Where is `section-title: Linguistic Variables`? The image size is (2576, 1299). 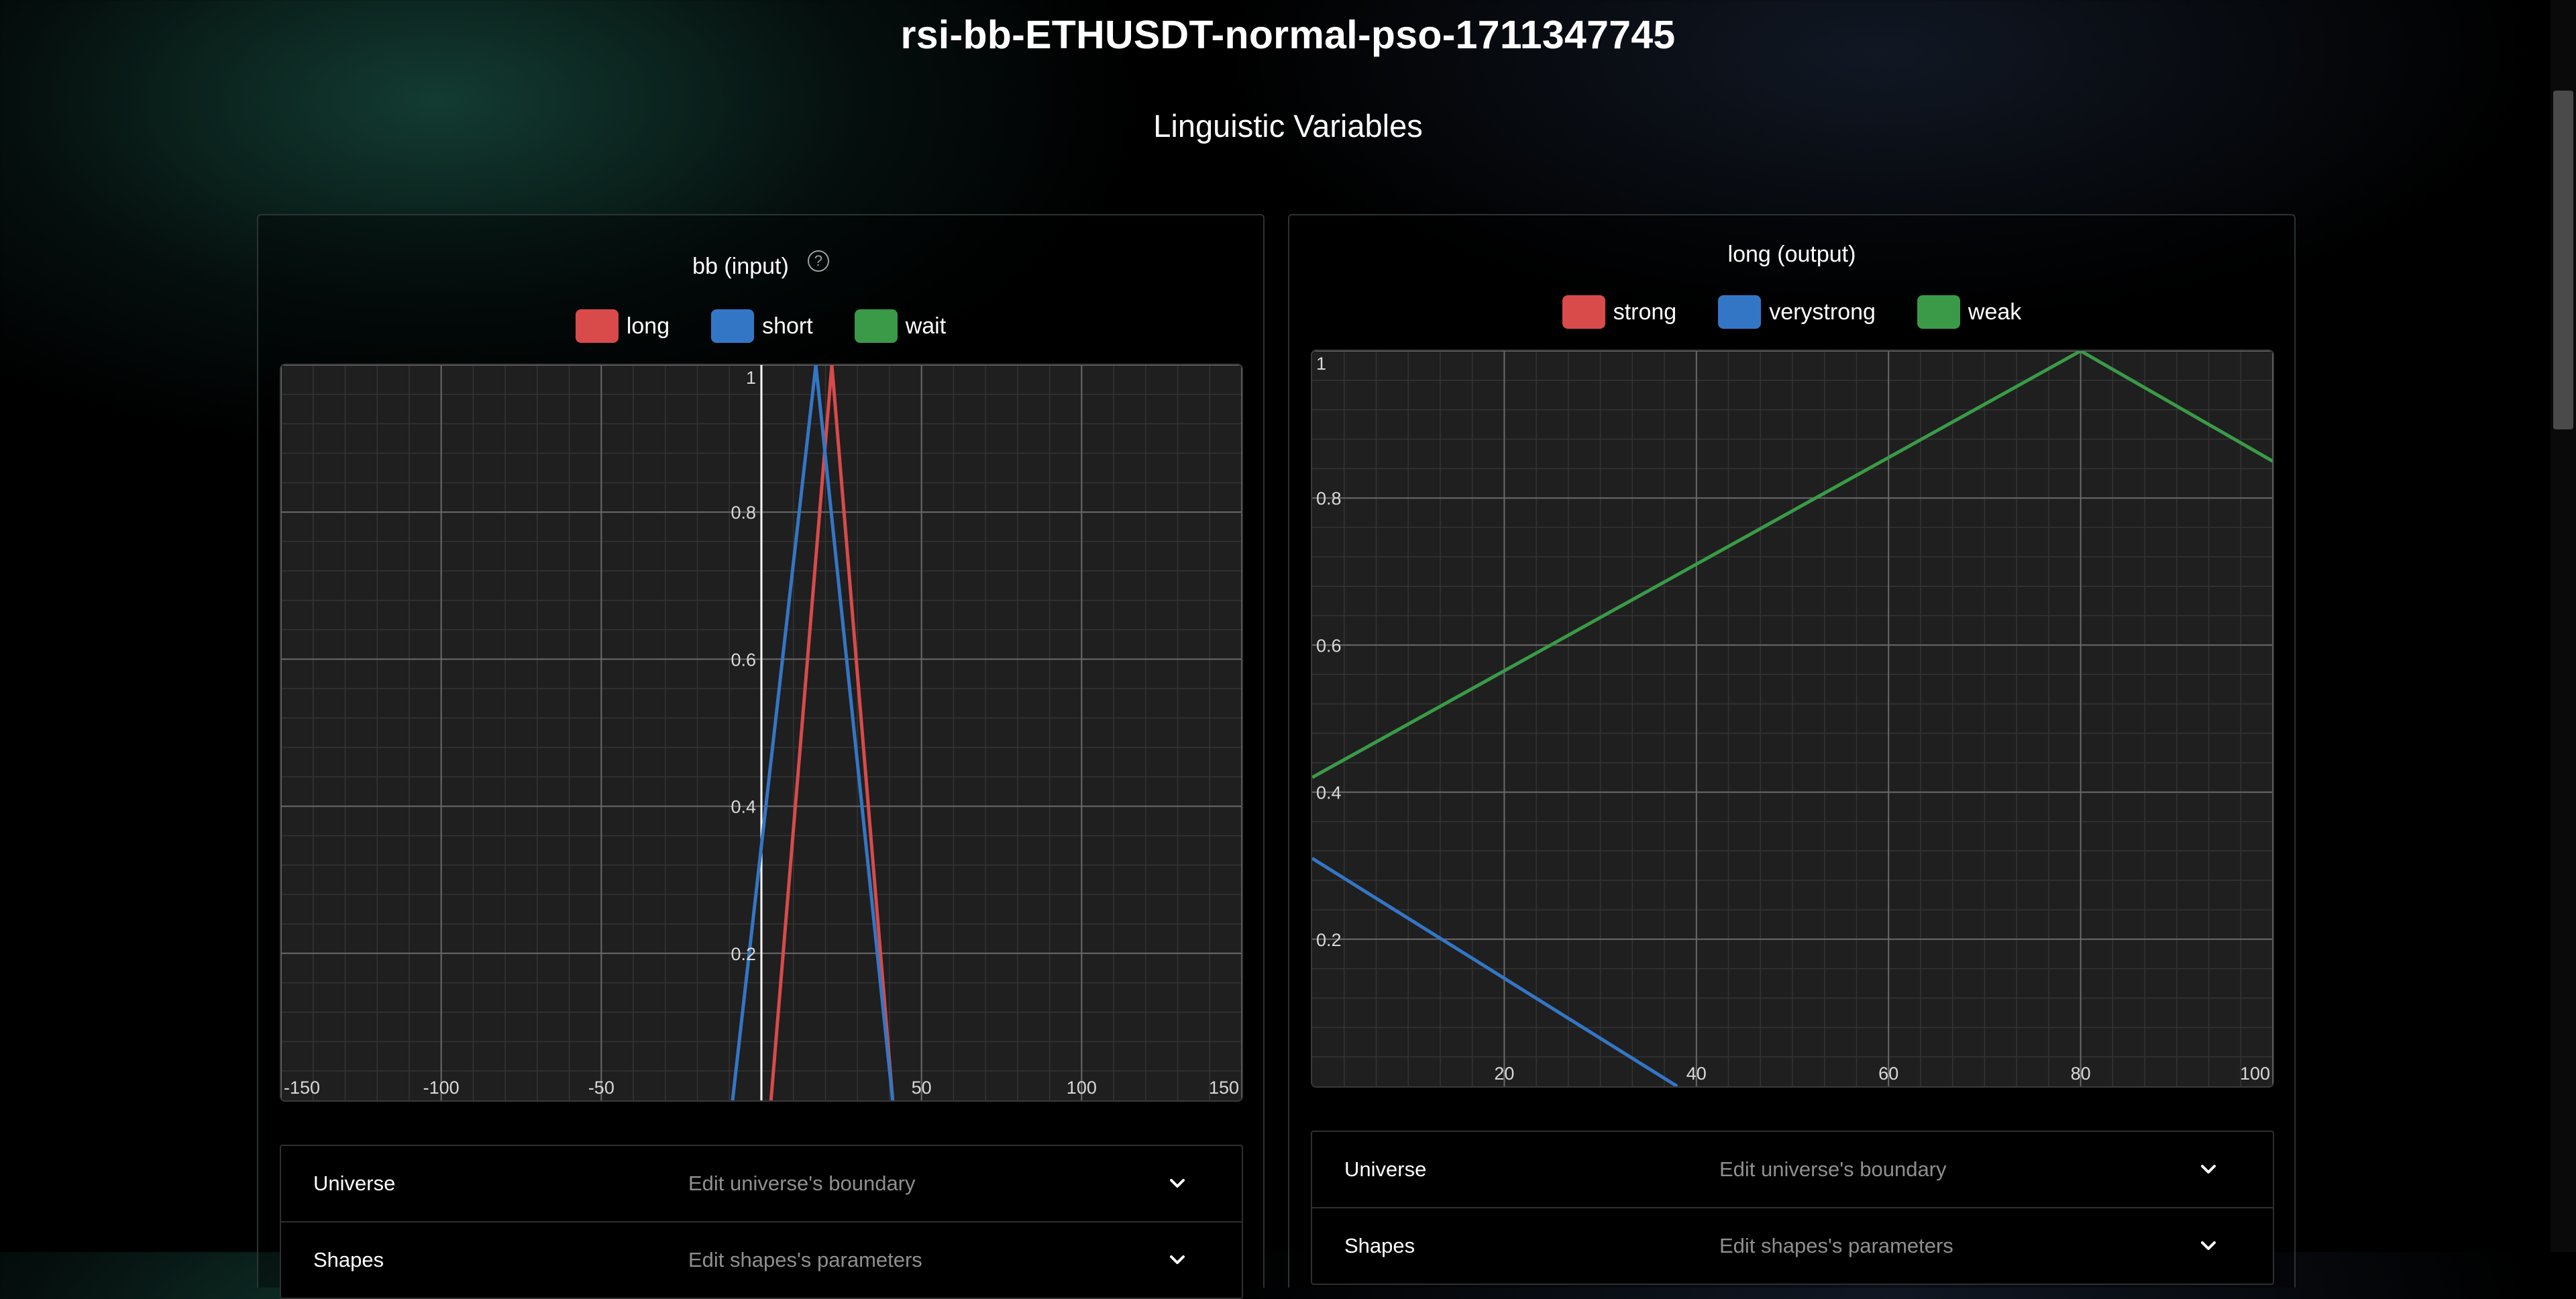
section-title: Linguistic Variables is located at coordinates (1288, 126).